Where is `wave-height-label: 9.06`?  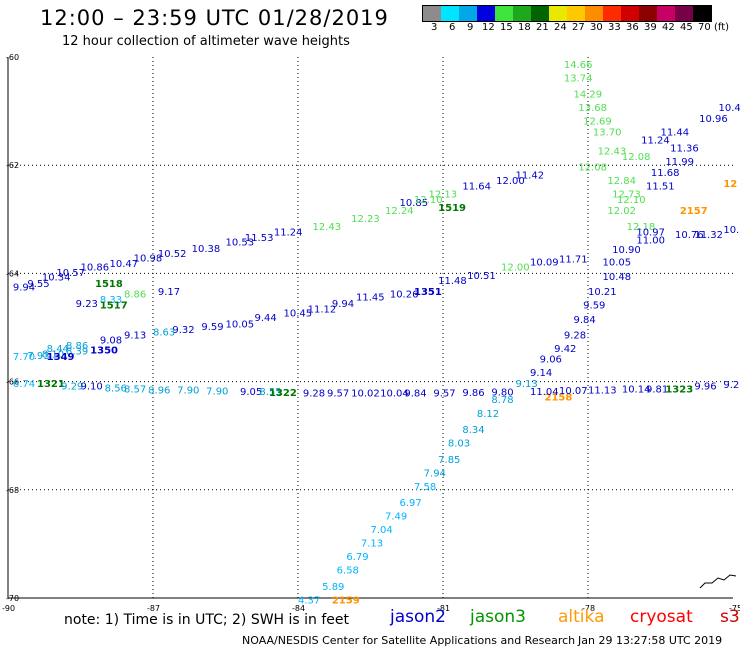
wave-height-label: 9.06 is located at coordinates (551, 360).